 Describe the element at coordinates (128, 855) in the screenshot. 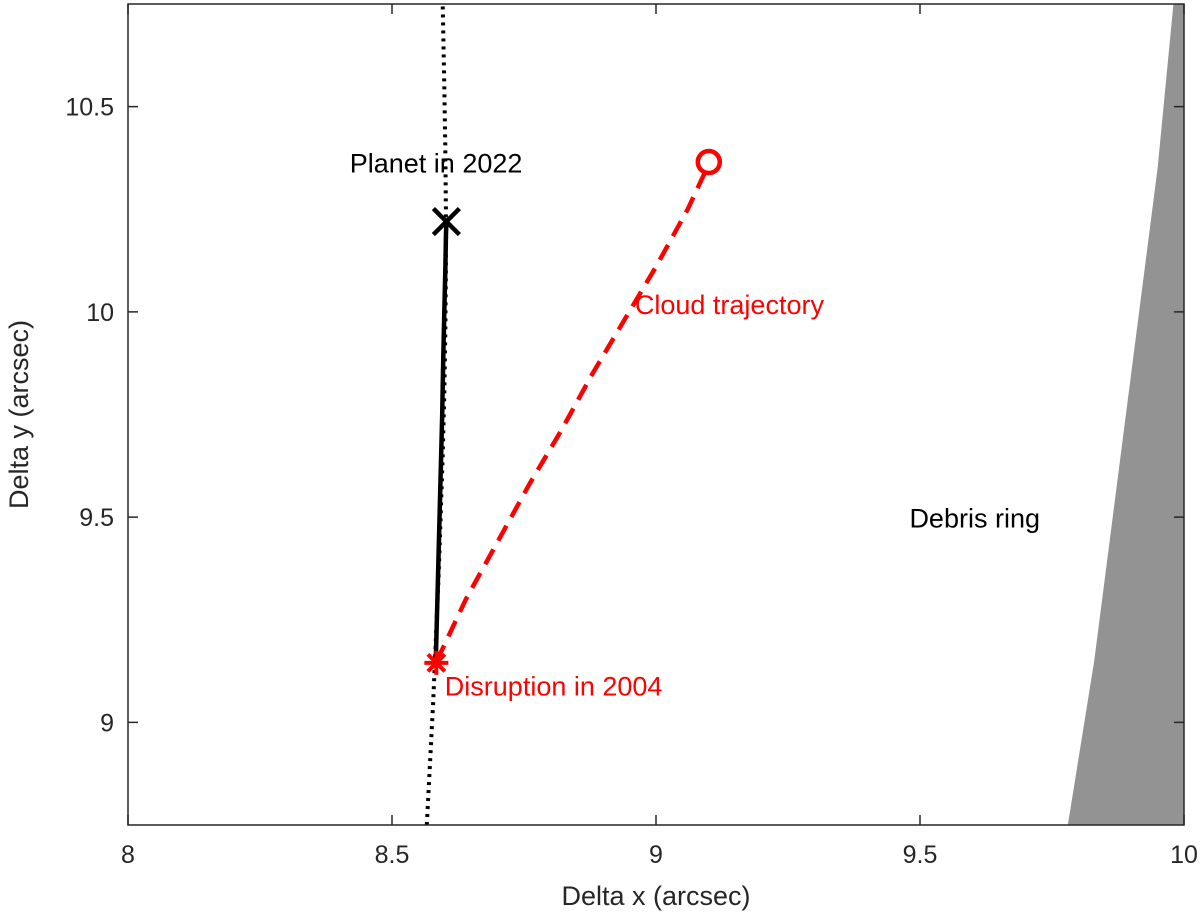

I see `x-tick-label: 8` at that location.